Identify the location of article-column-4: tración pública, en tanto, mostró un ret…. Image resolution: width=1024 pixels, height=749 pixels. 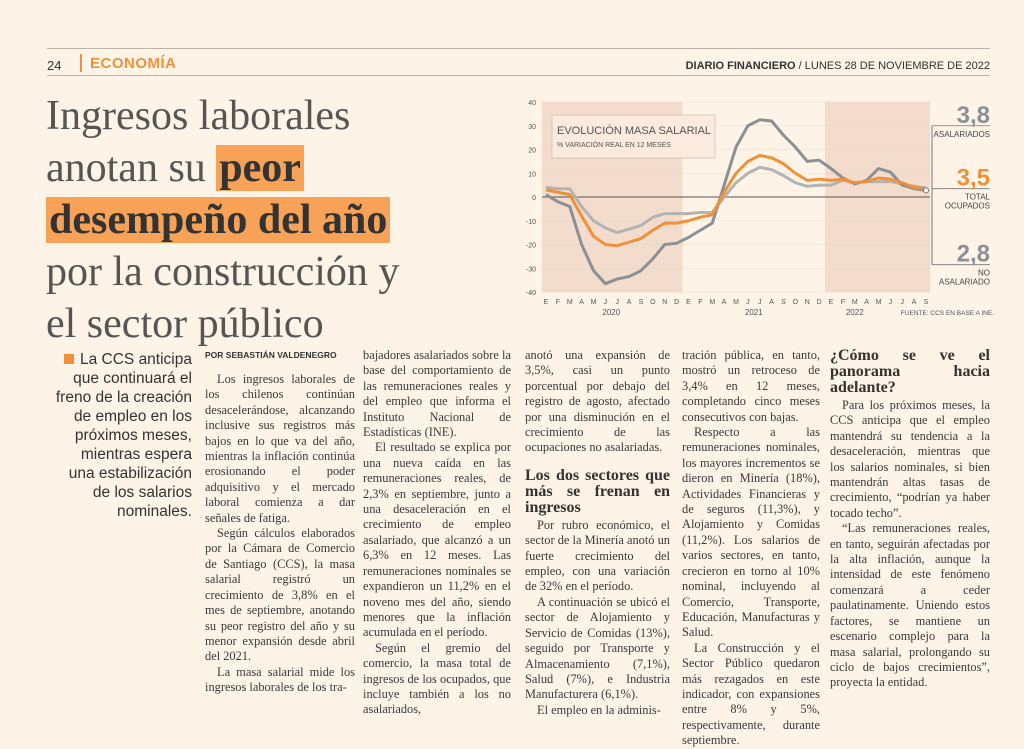
(751, 548).